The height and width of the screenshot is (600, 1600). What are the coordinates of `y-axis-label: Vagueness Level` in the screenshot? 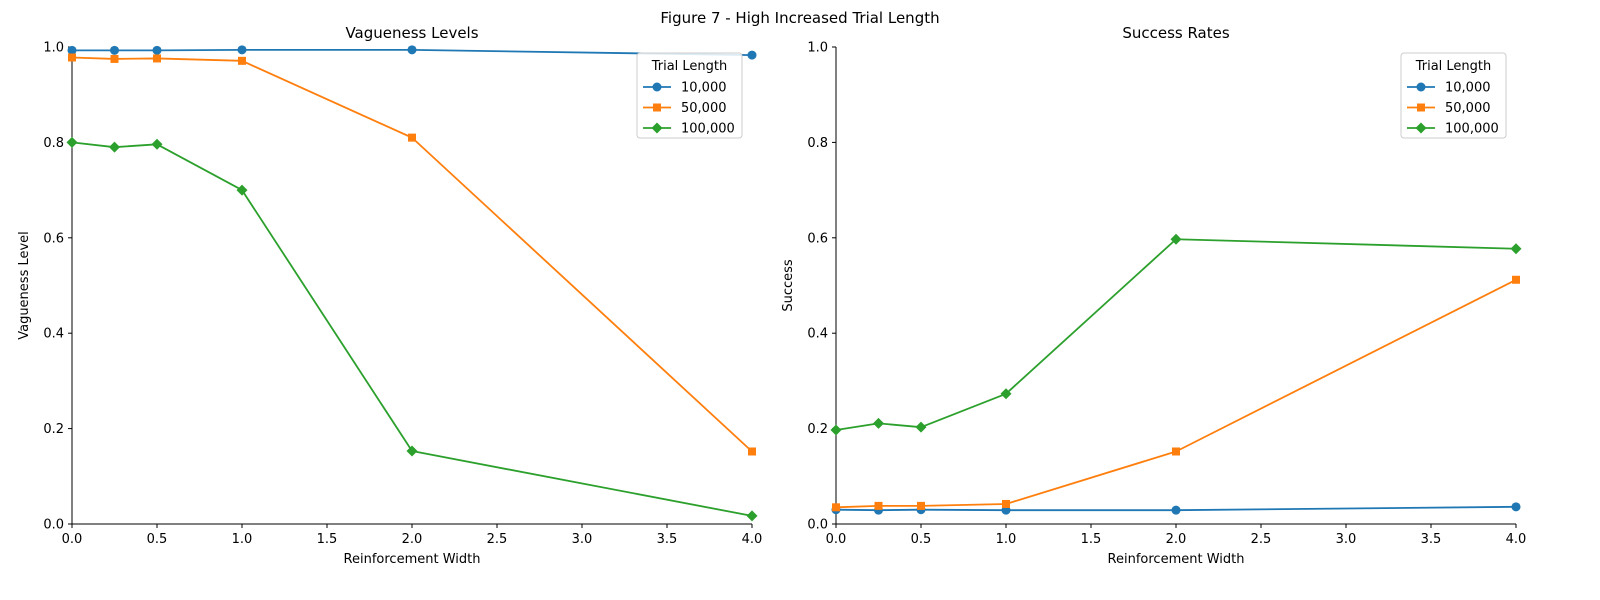 It's located at (24, 285).